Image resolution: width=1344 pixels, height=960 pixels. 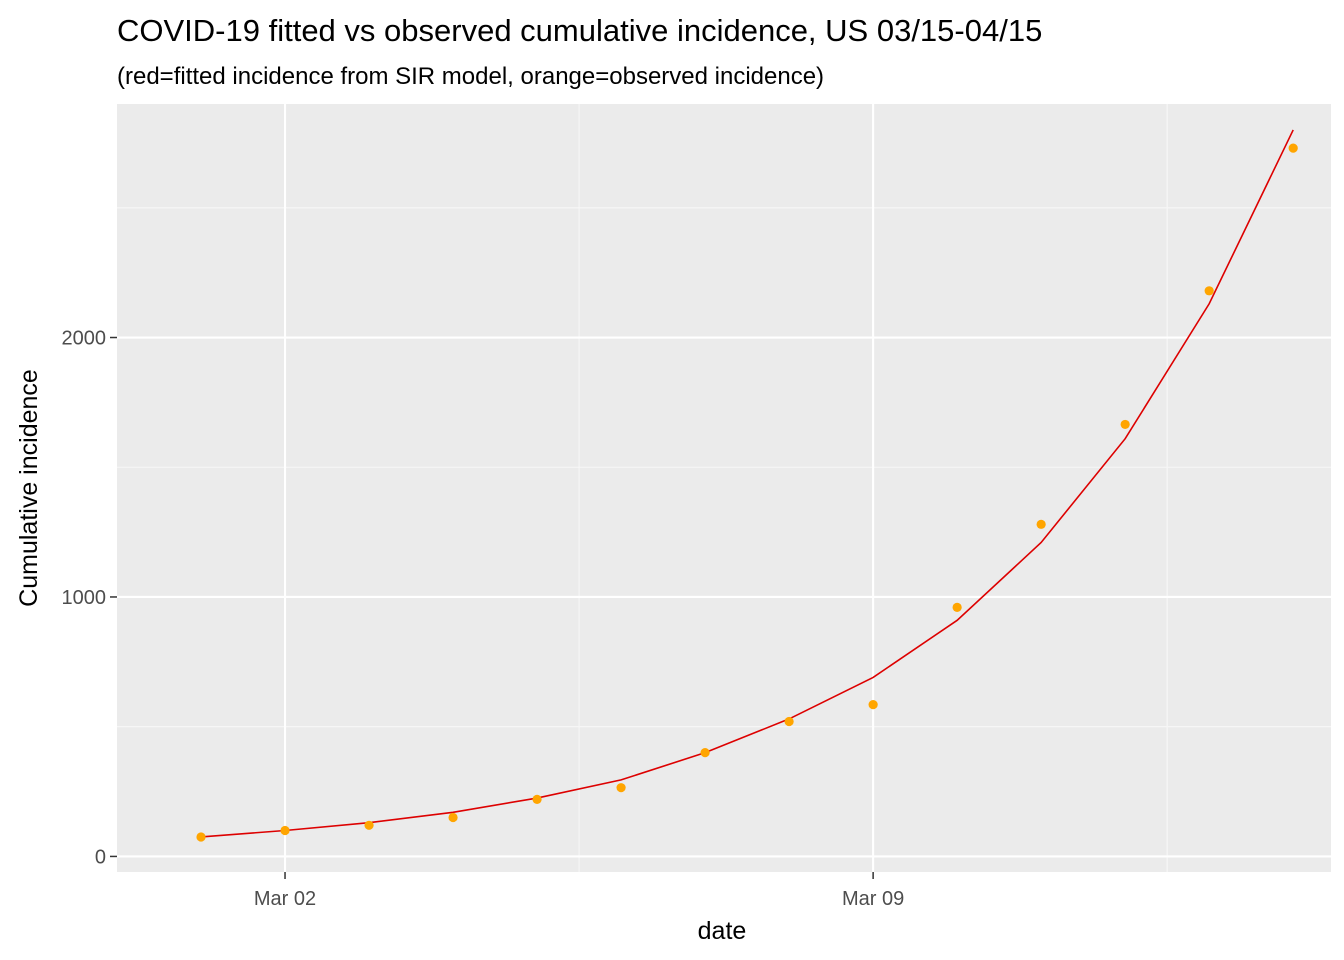 I want to click on y-tick-label: 2000, so click(x=84, y=339).